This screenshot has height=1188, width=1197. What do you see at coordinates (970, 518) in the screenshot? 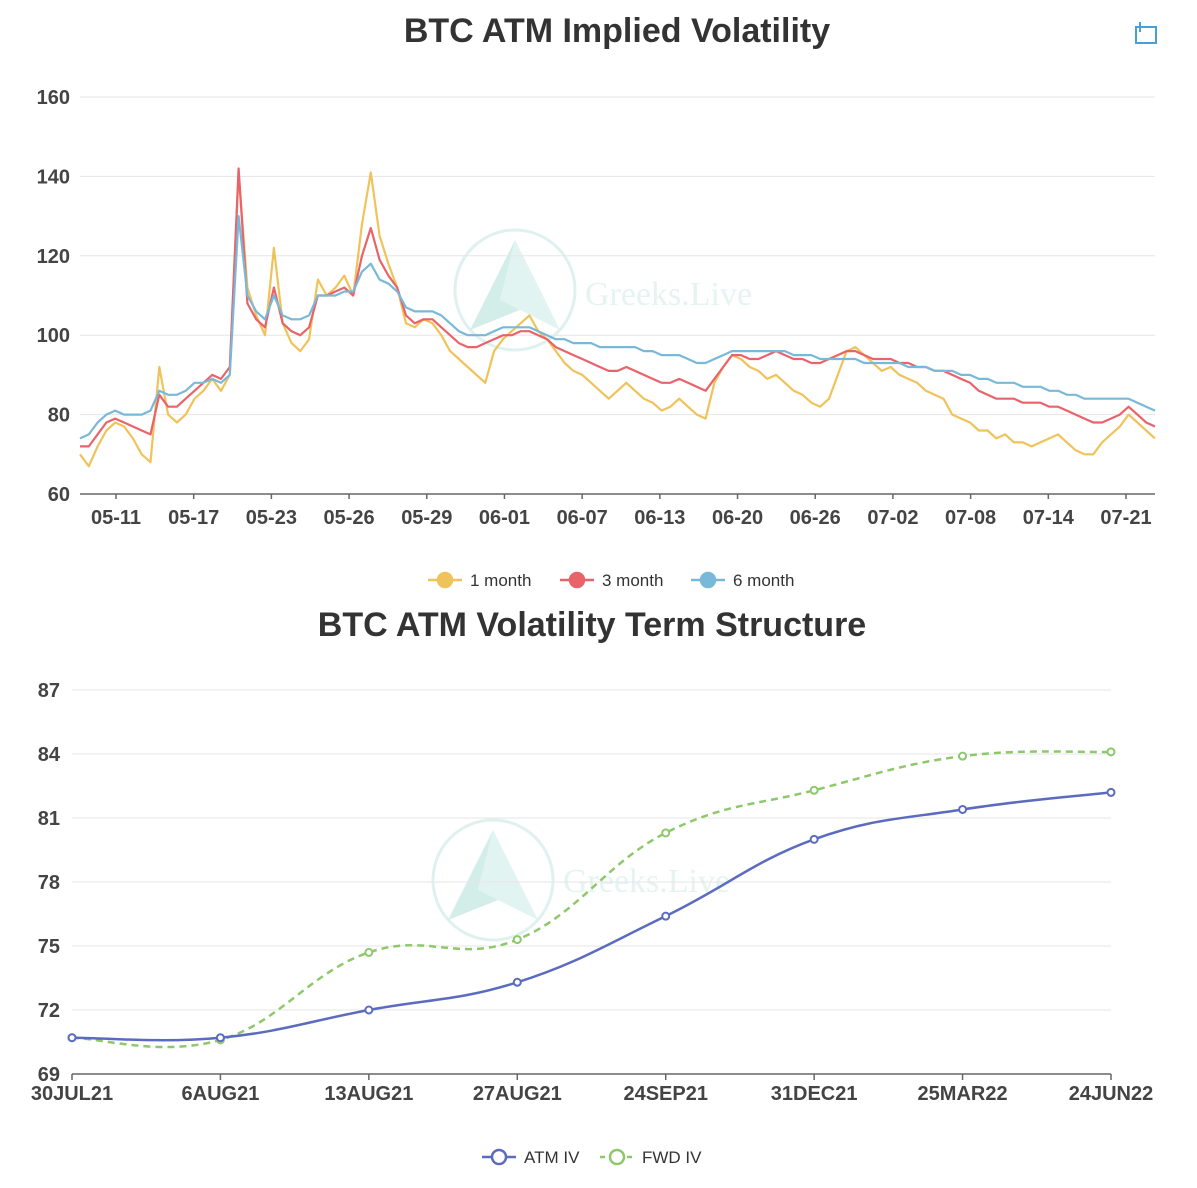
I see `x-tick-label: 07-08` at bounding box center [970, 518].